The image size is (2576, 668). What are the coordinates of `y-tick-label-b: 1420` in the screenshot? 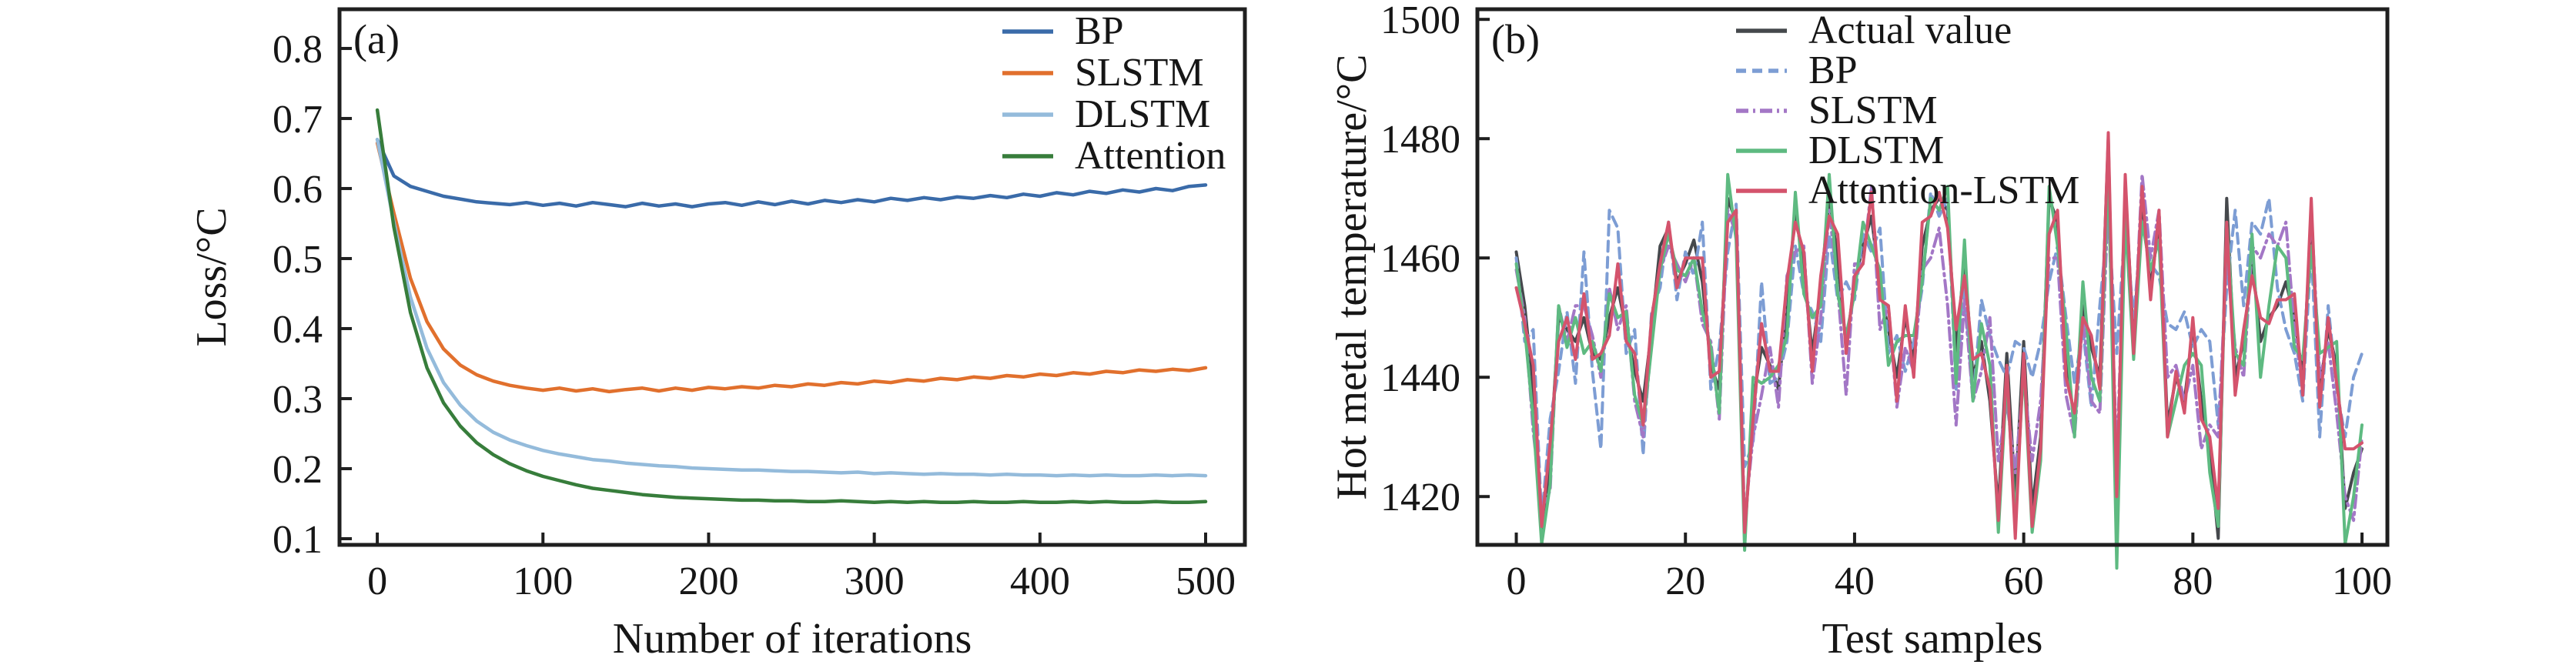 It's located at (1420, 497).